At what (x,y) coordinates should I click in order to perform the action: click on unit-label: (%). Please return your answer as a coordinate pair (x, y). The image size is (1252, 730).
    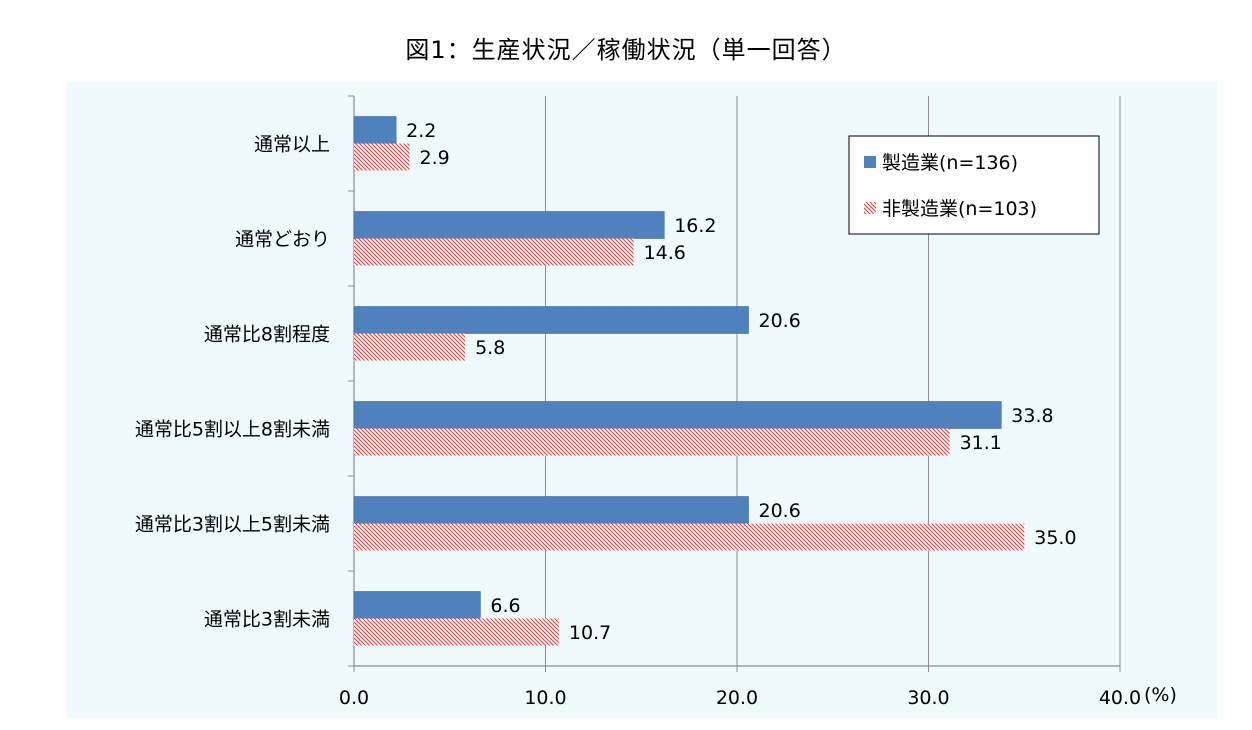
    Looking at the image, I should click on (1160, 695).